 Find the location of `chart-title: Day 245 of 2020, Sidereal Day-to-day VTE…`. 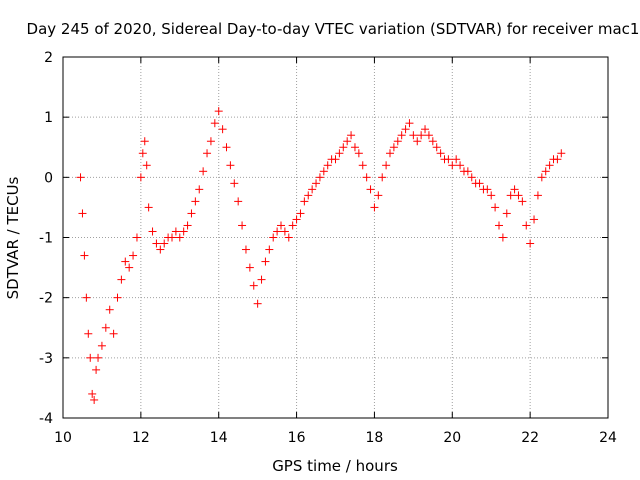

chart-title: Day 245 of 2020, Sidereal Day-to-day VTE… is located at coordinates (333, 29).